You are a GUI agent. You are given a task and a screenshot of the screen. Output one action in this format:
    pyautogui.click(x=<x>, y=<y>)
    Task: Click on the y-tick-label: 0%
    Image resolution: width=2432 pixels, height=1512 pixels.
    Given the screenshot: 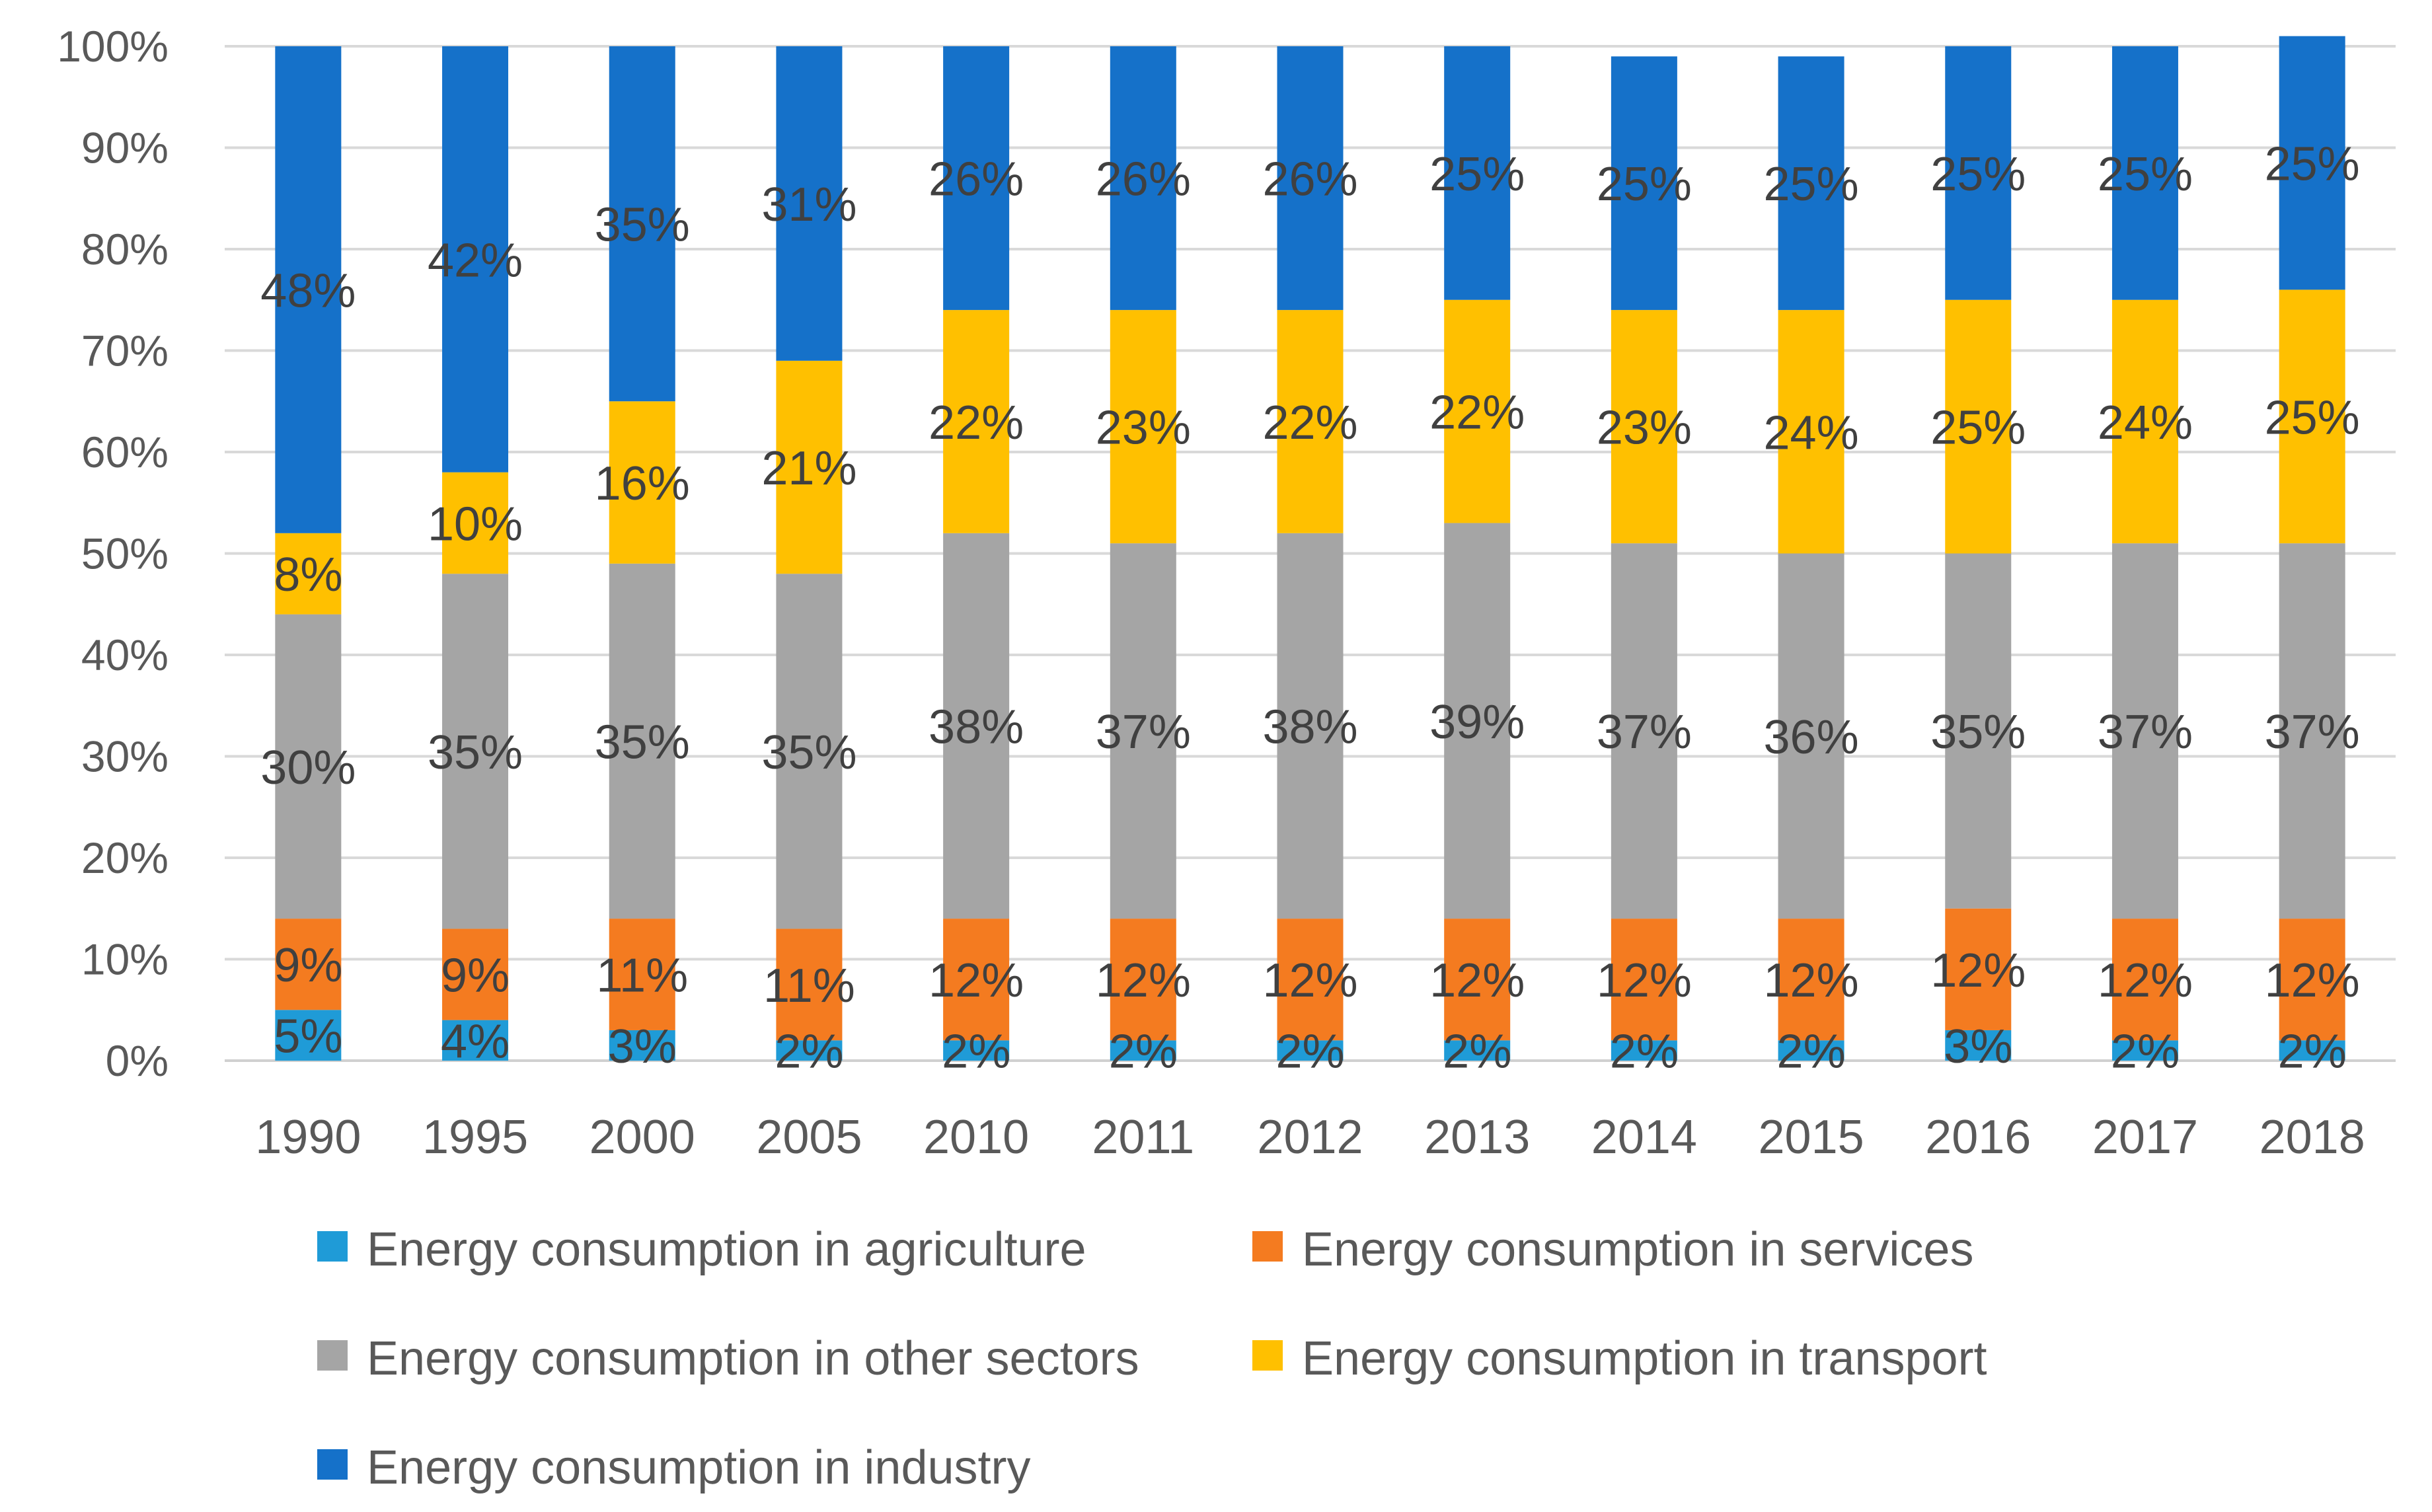 What is the action you would take?
    pyautogui.click(x=137, y=1060)
    